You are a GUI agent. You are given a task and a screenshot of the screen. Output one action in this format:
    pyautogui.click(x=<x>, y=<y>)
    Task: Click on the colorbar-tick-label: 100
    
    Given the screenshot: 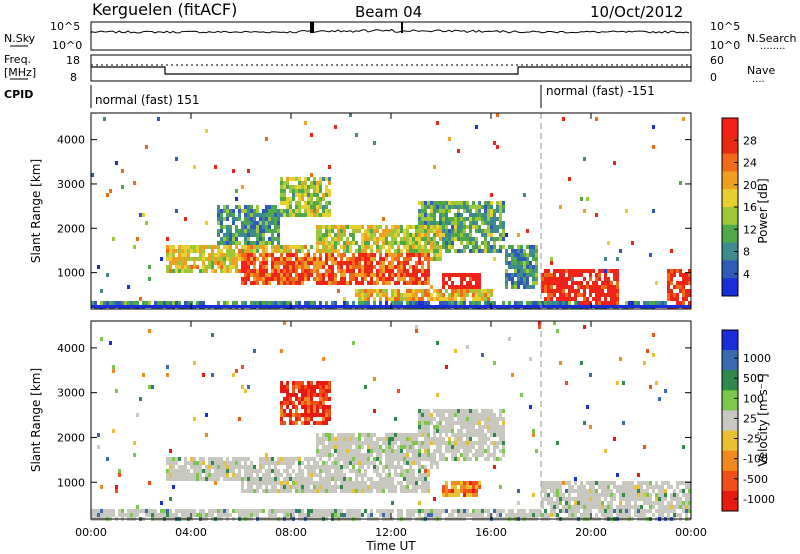 What is the action you would take?
    pyautogui.click(x=753, y=398)
    